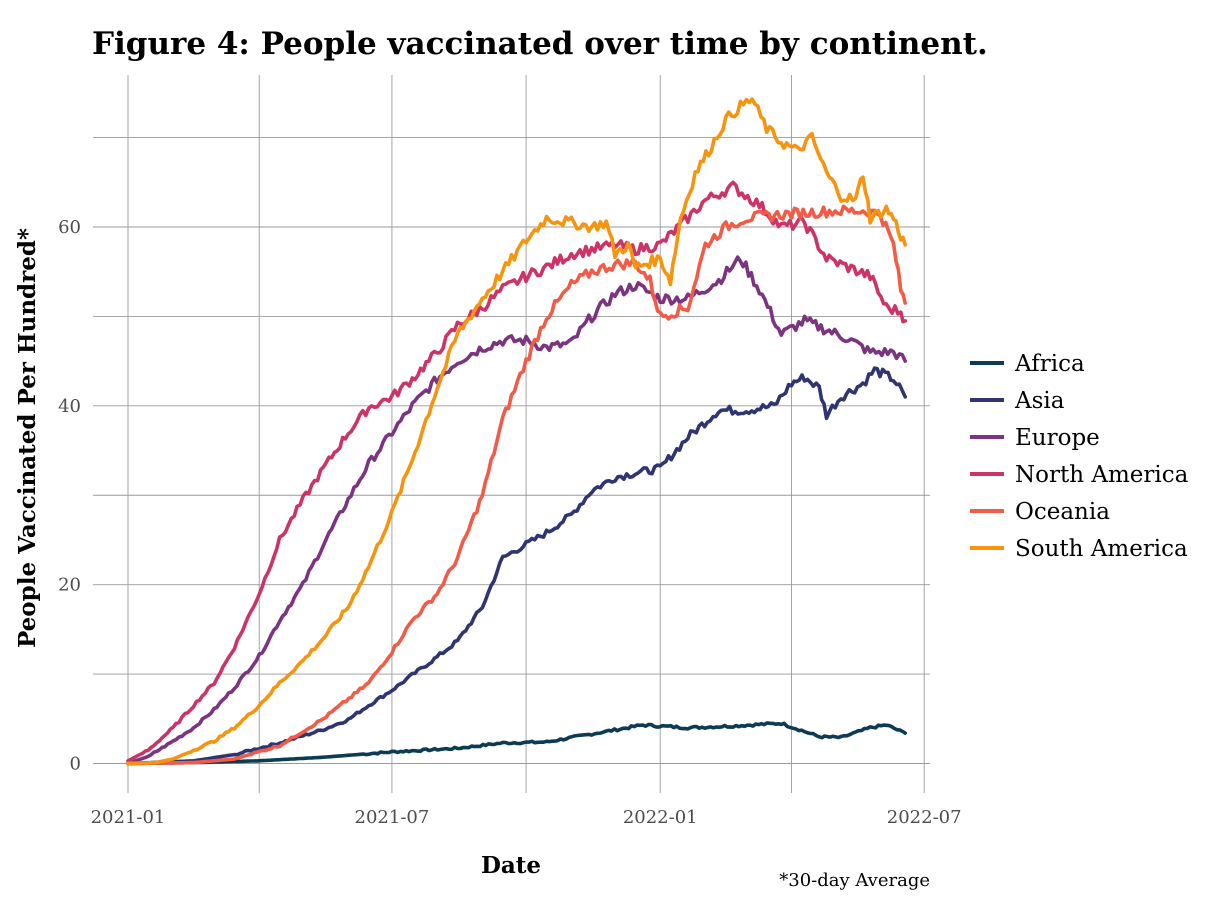 This screenshot has width=1228, height=921. Describe the element at coordinates (924, 817) in the screenshot. I see `x-tick-label: 2022-07` at that location.